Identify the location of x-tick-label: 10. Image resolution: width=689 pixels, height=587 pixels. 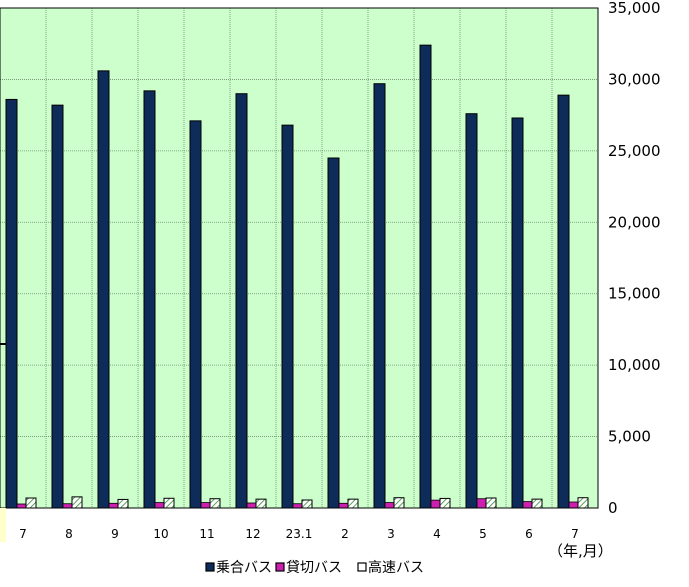
(160, 534).